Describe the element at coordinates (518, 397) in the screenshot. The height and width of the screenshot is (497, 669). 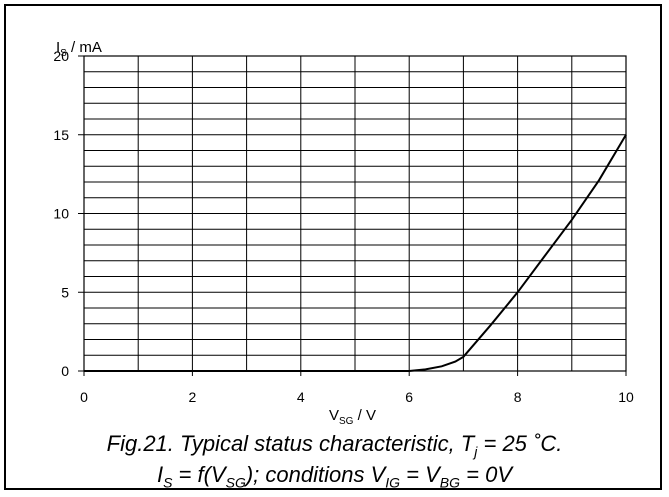
I see `x-tick-label: 8` at that location.